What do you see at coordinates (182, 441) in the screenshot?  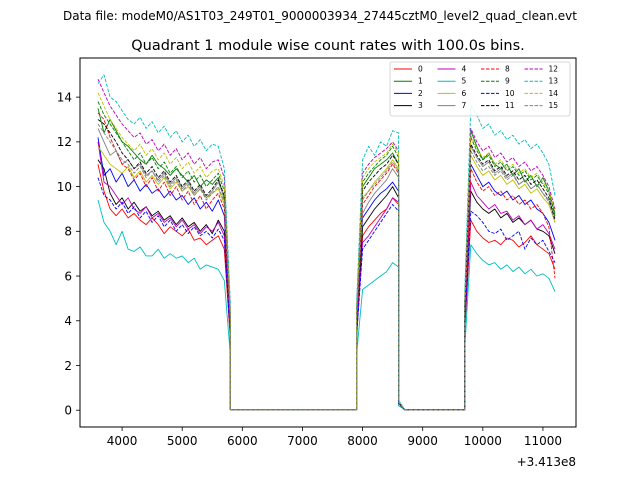 I see `x-tick-label: 5000` at bounding box center [182, 441].